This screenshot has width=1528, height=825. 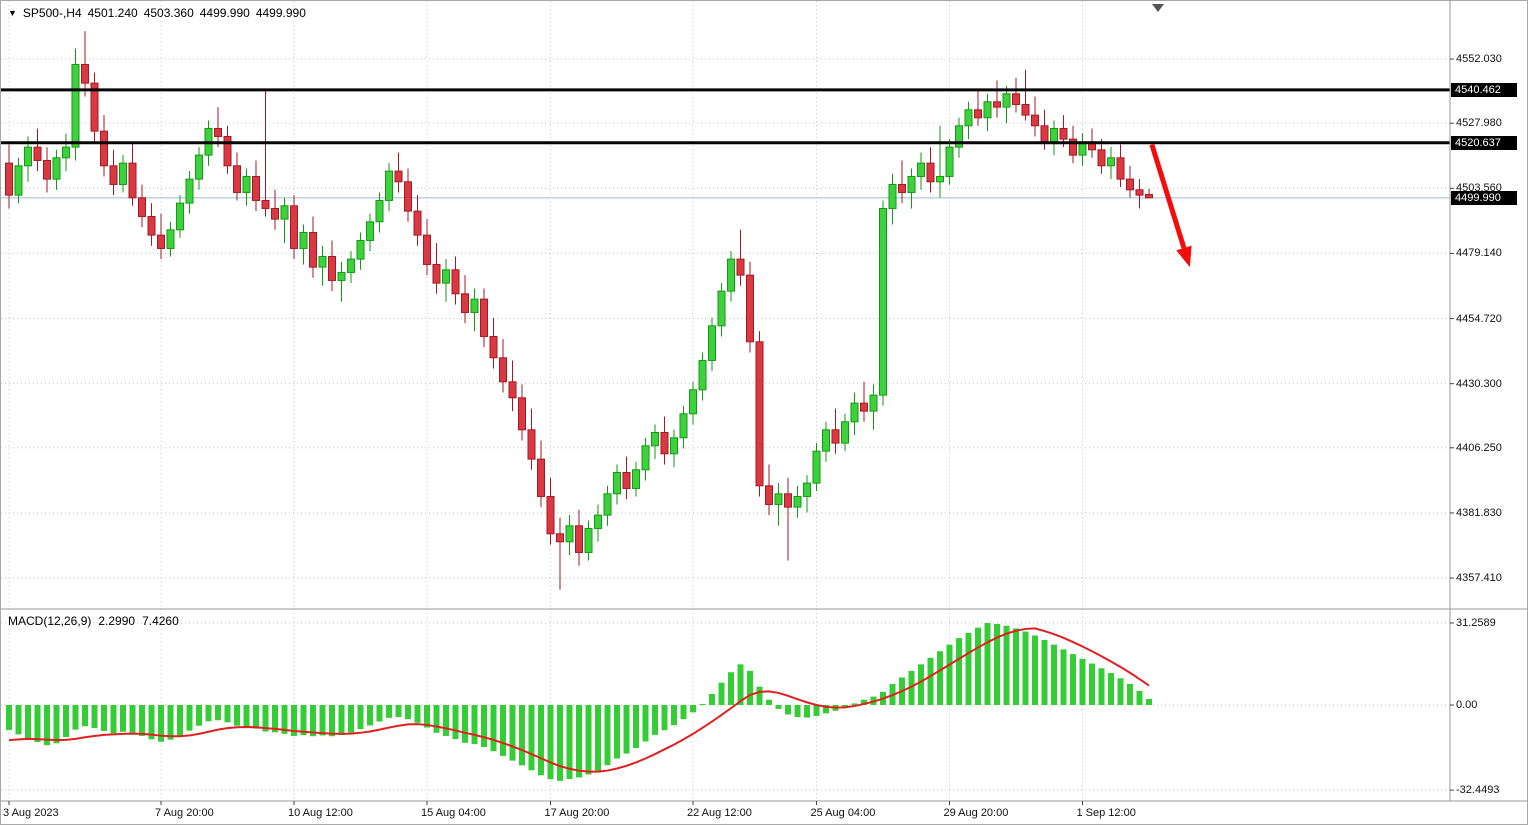 What do you see at coordinates (1106, 813) in the screenshot?
I see `time-tick-label: 1 Sep 12:00` at bounding box center [1106, 813].